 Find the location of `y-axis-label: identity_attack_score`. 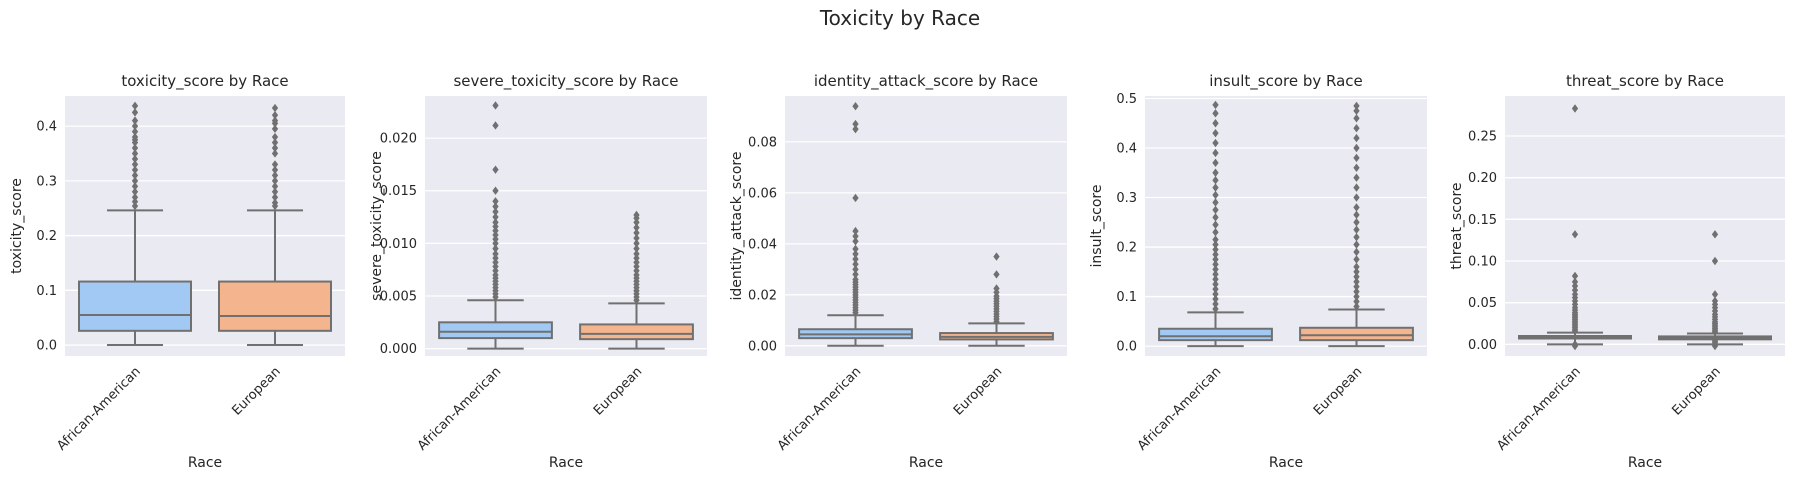

y-axis-label: identity_attack_score is located at coordinates (737, 226).